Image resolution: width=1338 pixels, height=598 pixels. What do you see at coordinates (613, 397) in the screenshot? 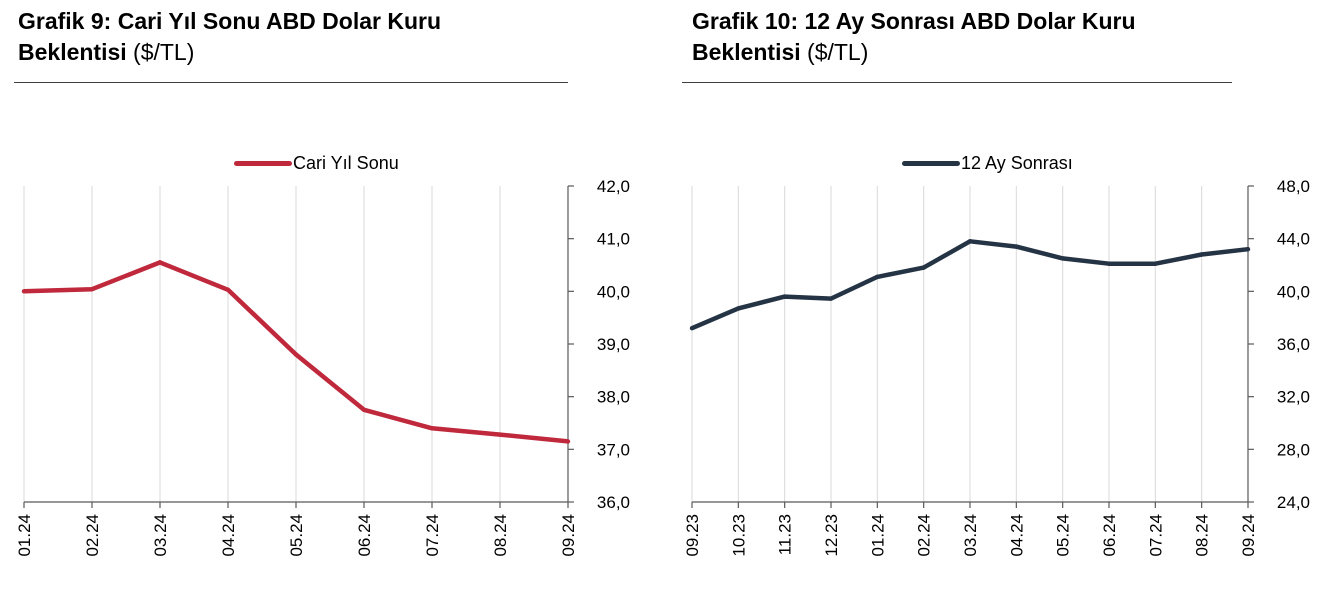
I see `y-tick-label: 38,0` at bounding box center [613, 397].